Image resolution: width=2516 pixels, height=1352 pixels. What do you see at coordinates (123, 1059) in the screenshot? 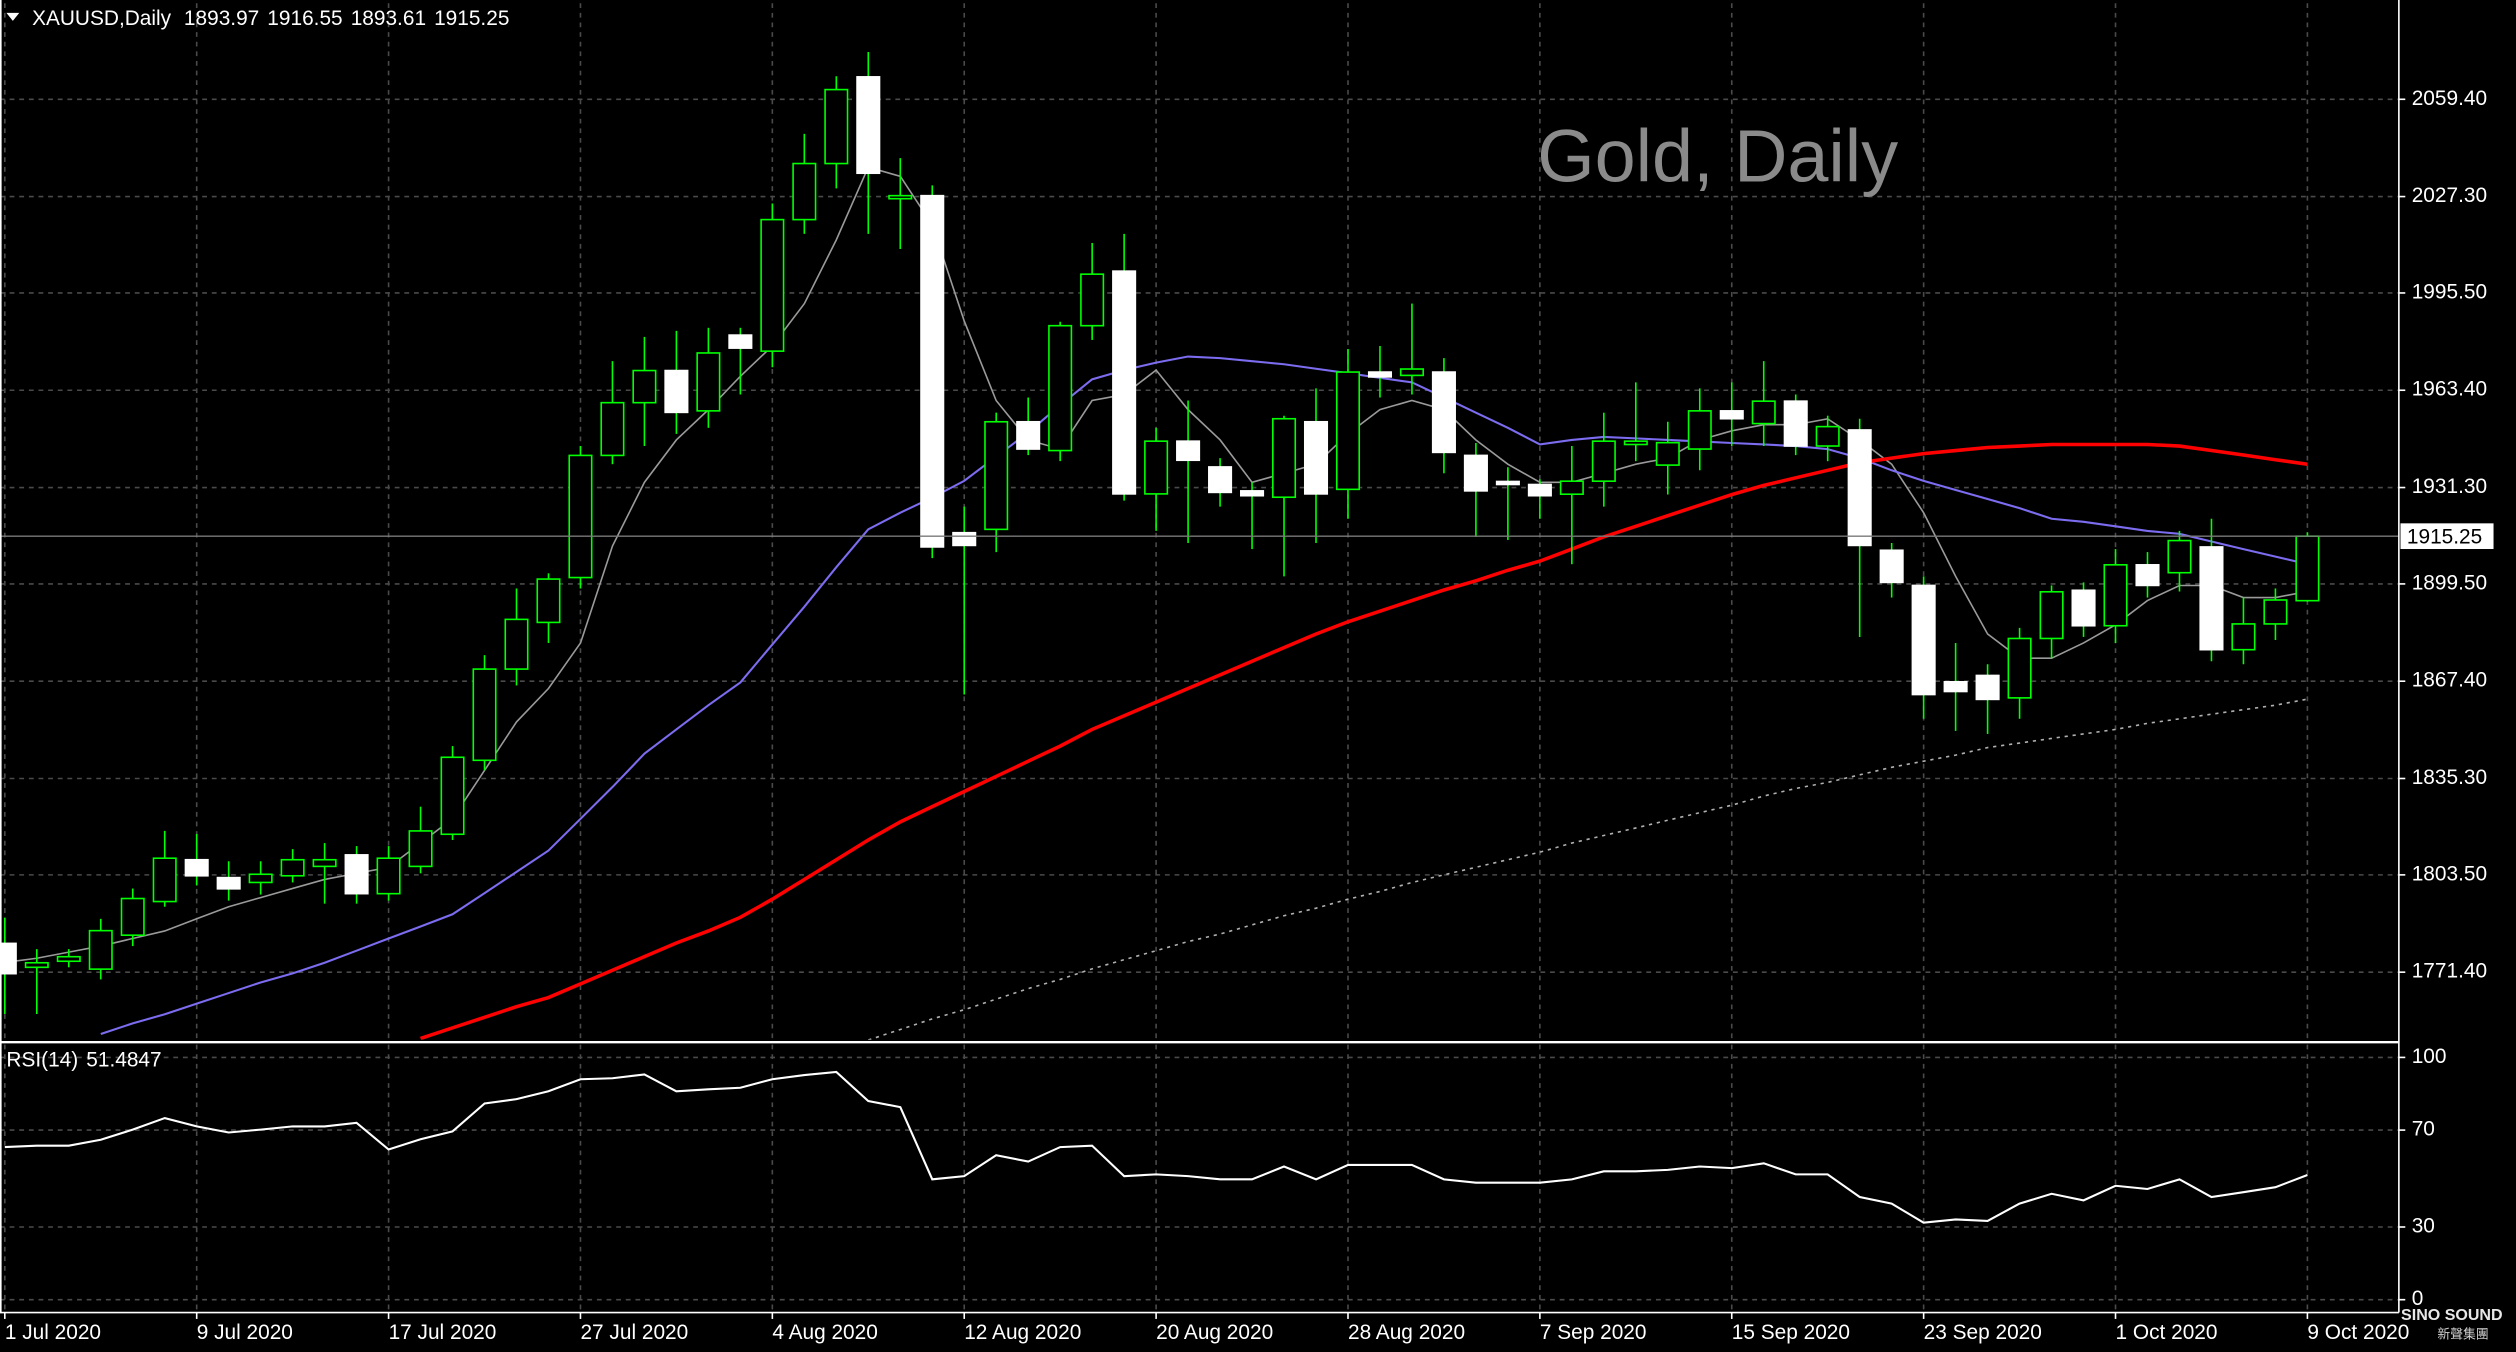
I see `rsi-value: 51.4847` at bounding box center [123, 1059].